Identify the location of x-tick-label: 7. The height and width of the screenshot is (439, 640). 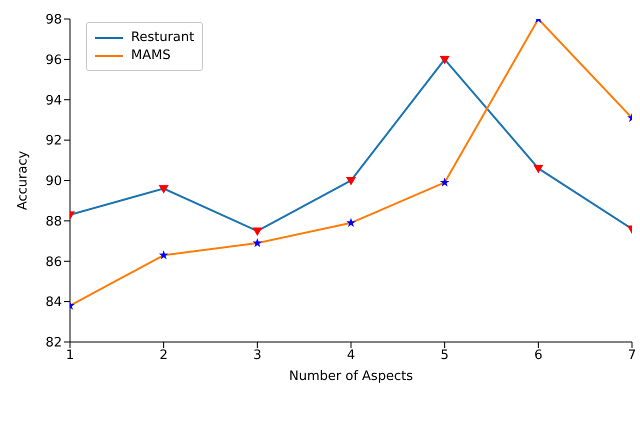
(632, 356).